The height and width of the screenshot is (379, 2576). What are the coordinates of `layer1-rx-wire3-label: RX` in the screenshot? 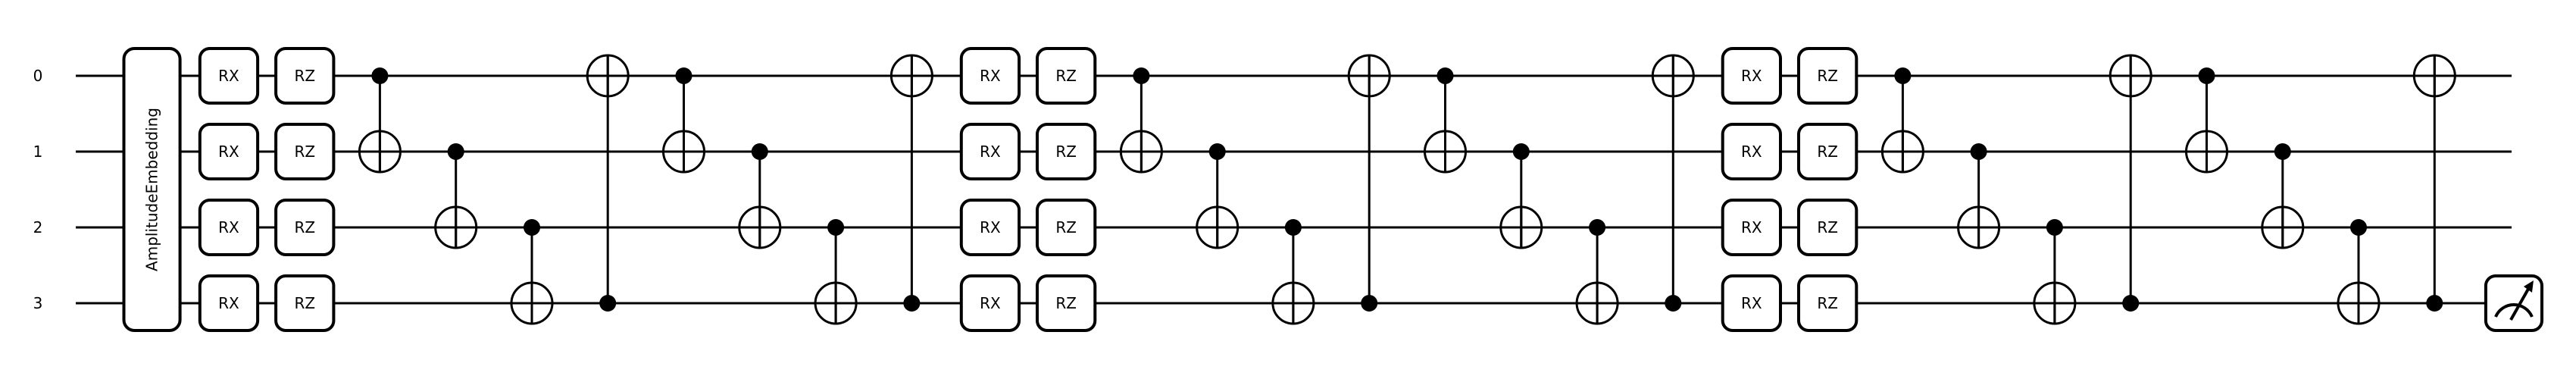 It's located at (990, 303).